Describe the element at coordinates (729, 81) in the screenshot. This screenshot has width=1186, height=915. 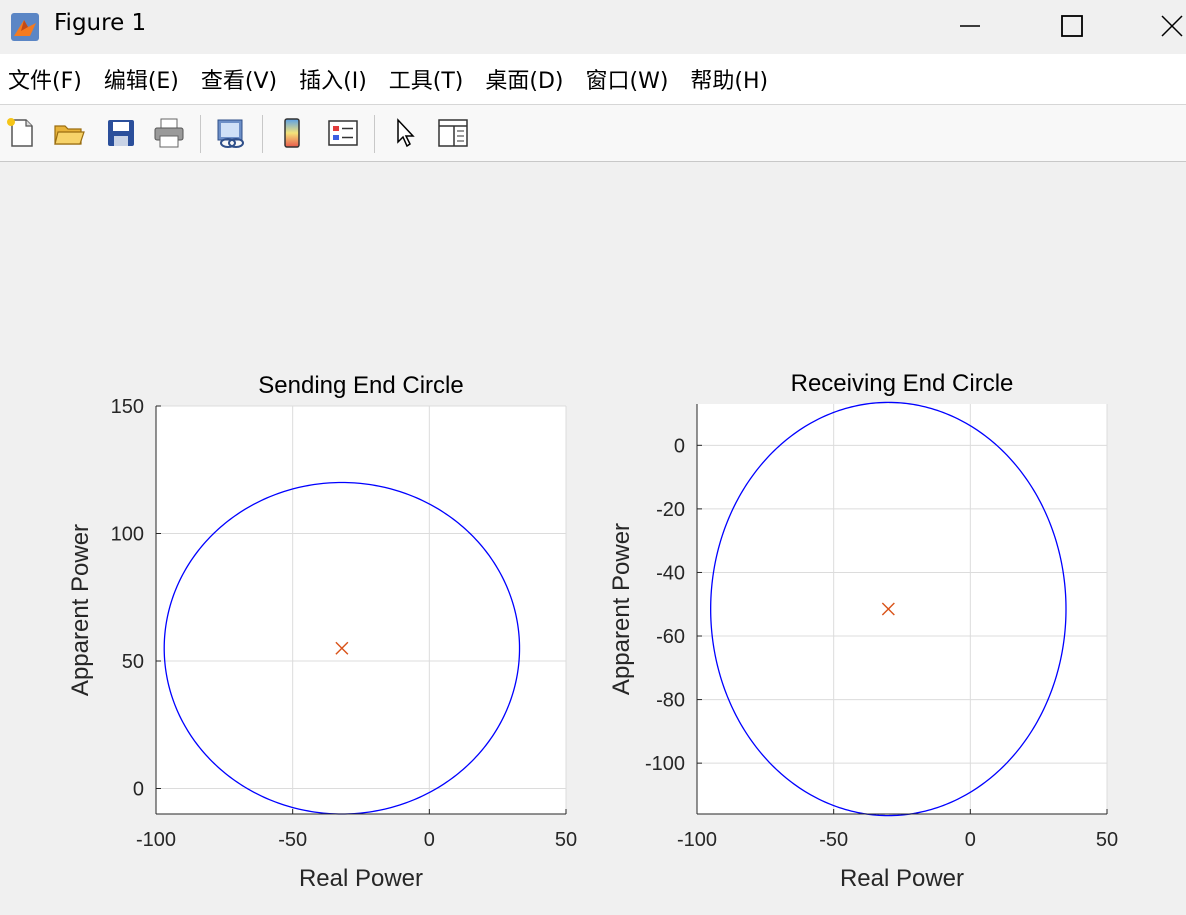
I see `menu-help: 帮助(H)` at that location.